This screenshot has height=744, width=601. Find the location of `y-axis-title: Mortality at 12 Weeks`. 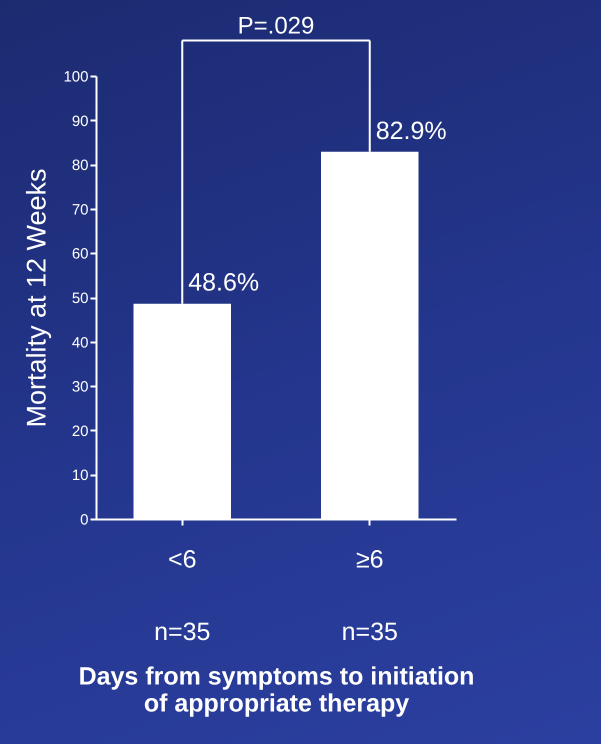

y-axis-title: Mortality at 12 Weeks is located at coordinates (36, 298).